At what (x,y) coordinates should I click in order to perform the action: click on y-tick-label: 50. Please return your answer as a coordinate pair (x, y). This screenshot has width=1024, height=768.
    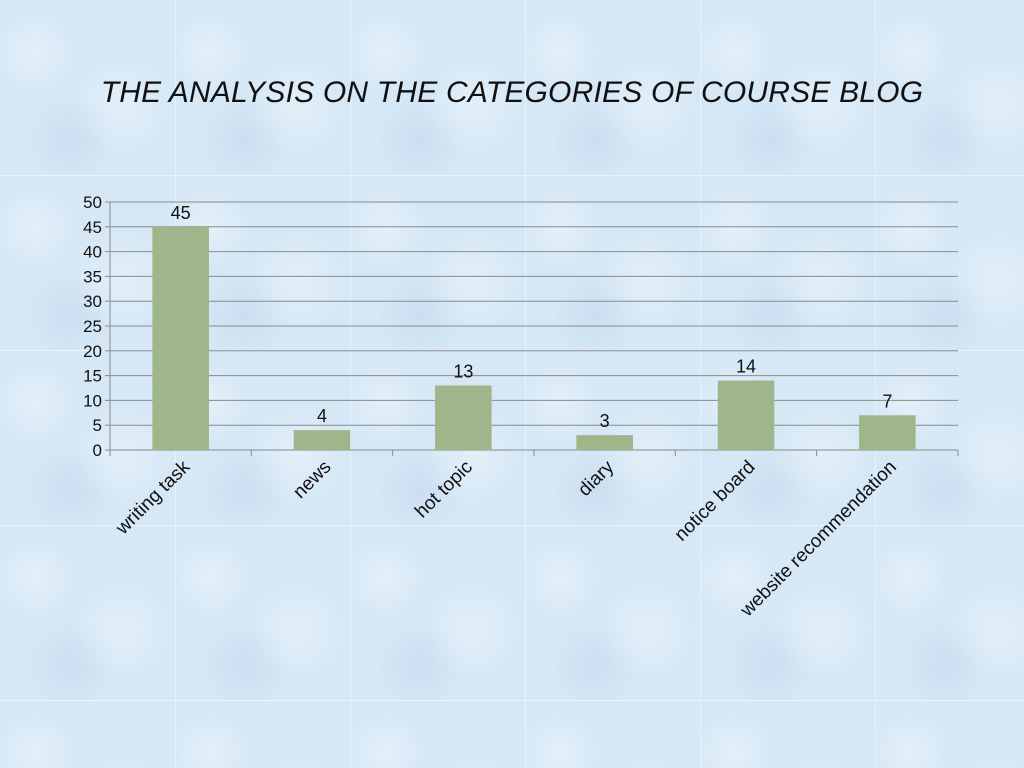
    Looking at the image, I should click on (92, 202).